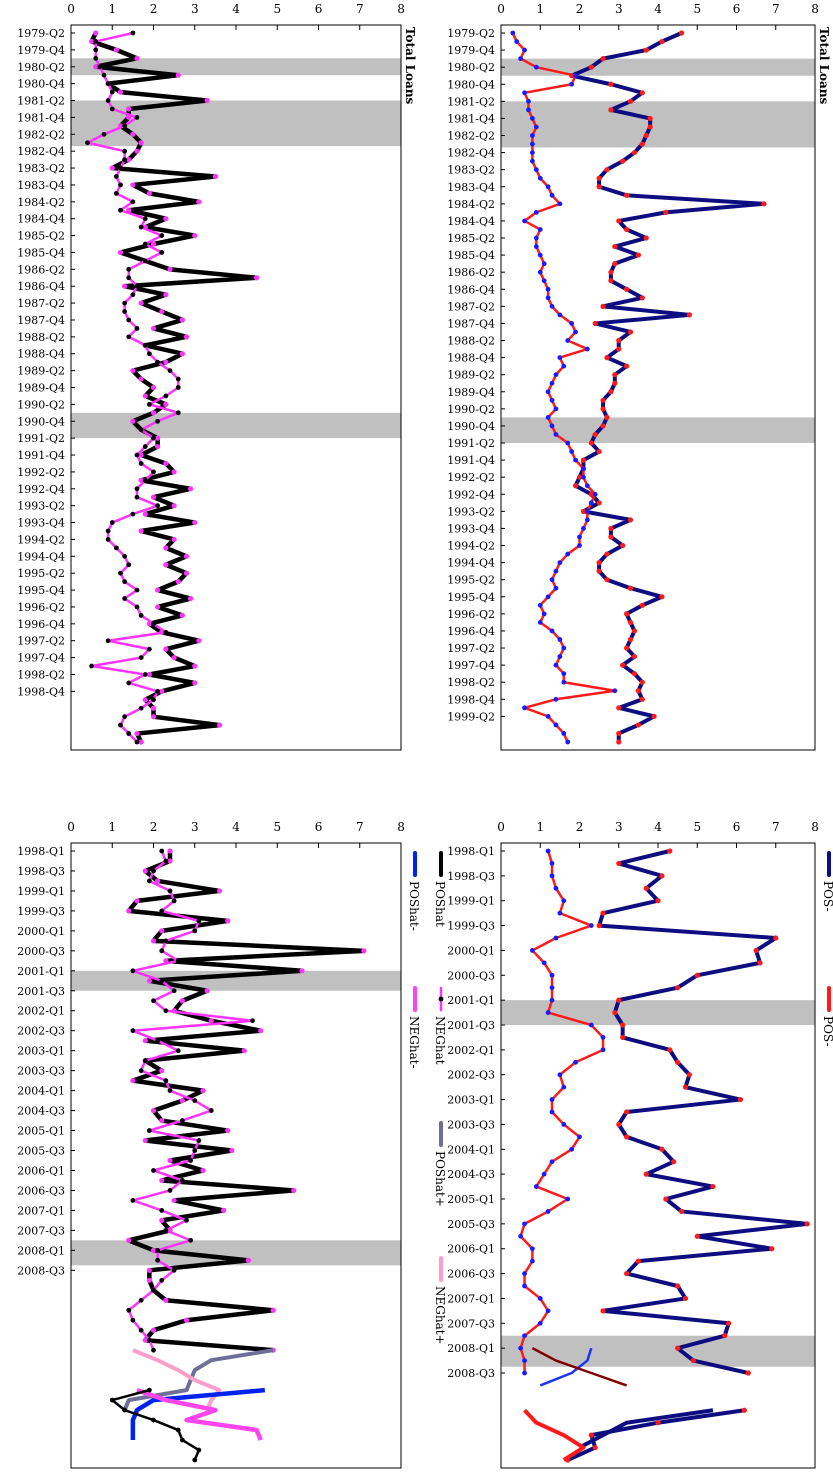 The image size is (833, 1482). Describe the element at coordinates (471, 118) in the screenshot. I see `x-tick-label: 1981-Q4` at that location.